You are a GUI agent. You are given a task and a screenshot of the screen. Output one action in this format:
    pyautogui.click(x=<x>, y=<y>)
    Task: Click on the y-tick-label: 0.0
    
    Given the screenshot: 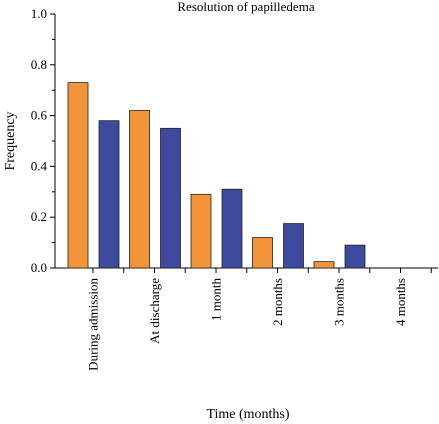 What is the action you would take?
    pyautogui.click(x=39, y=267)
    